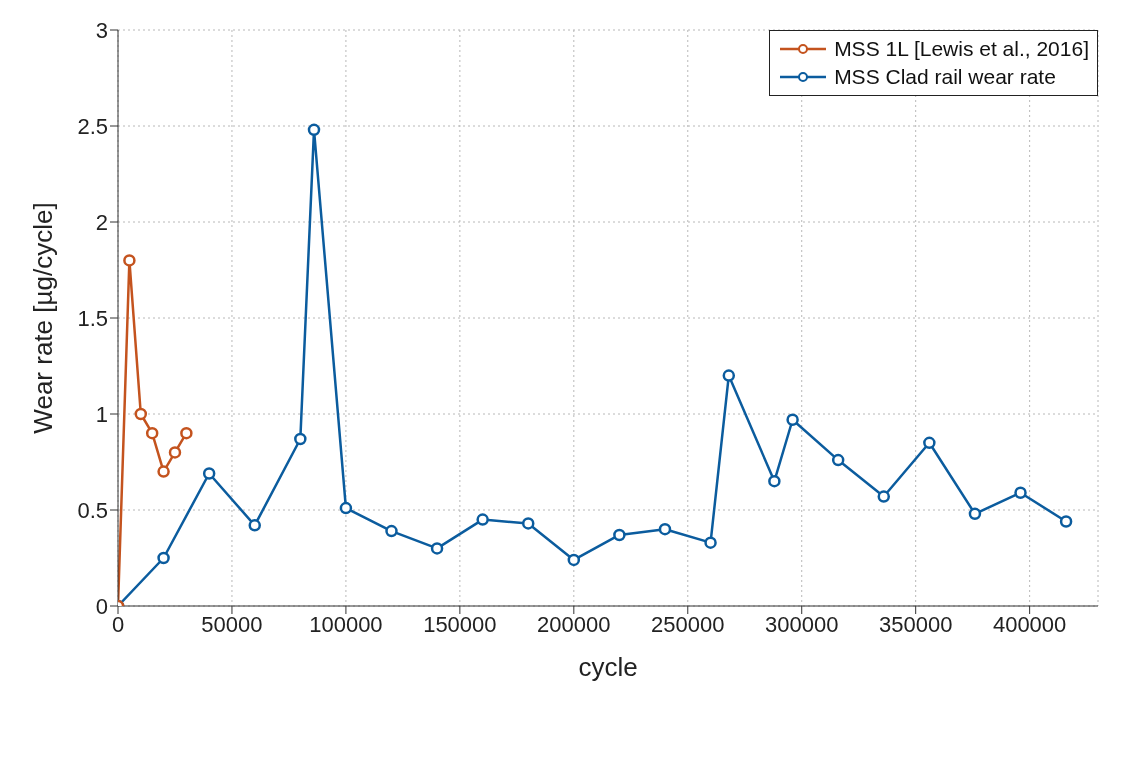 This screenshot has height=780, width=1126. Describe the element at coordinates (101, 30) in the screenshot. I see `y-tick-label: 3` at that location.